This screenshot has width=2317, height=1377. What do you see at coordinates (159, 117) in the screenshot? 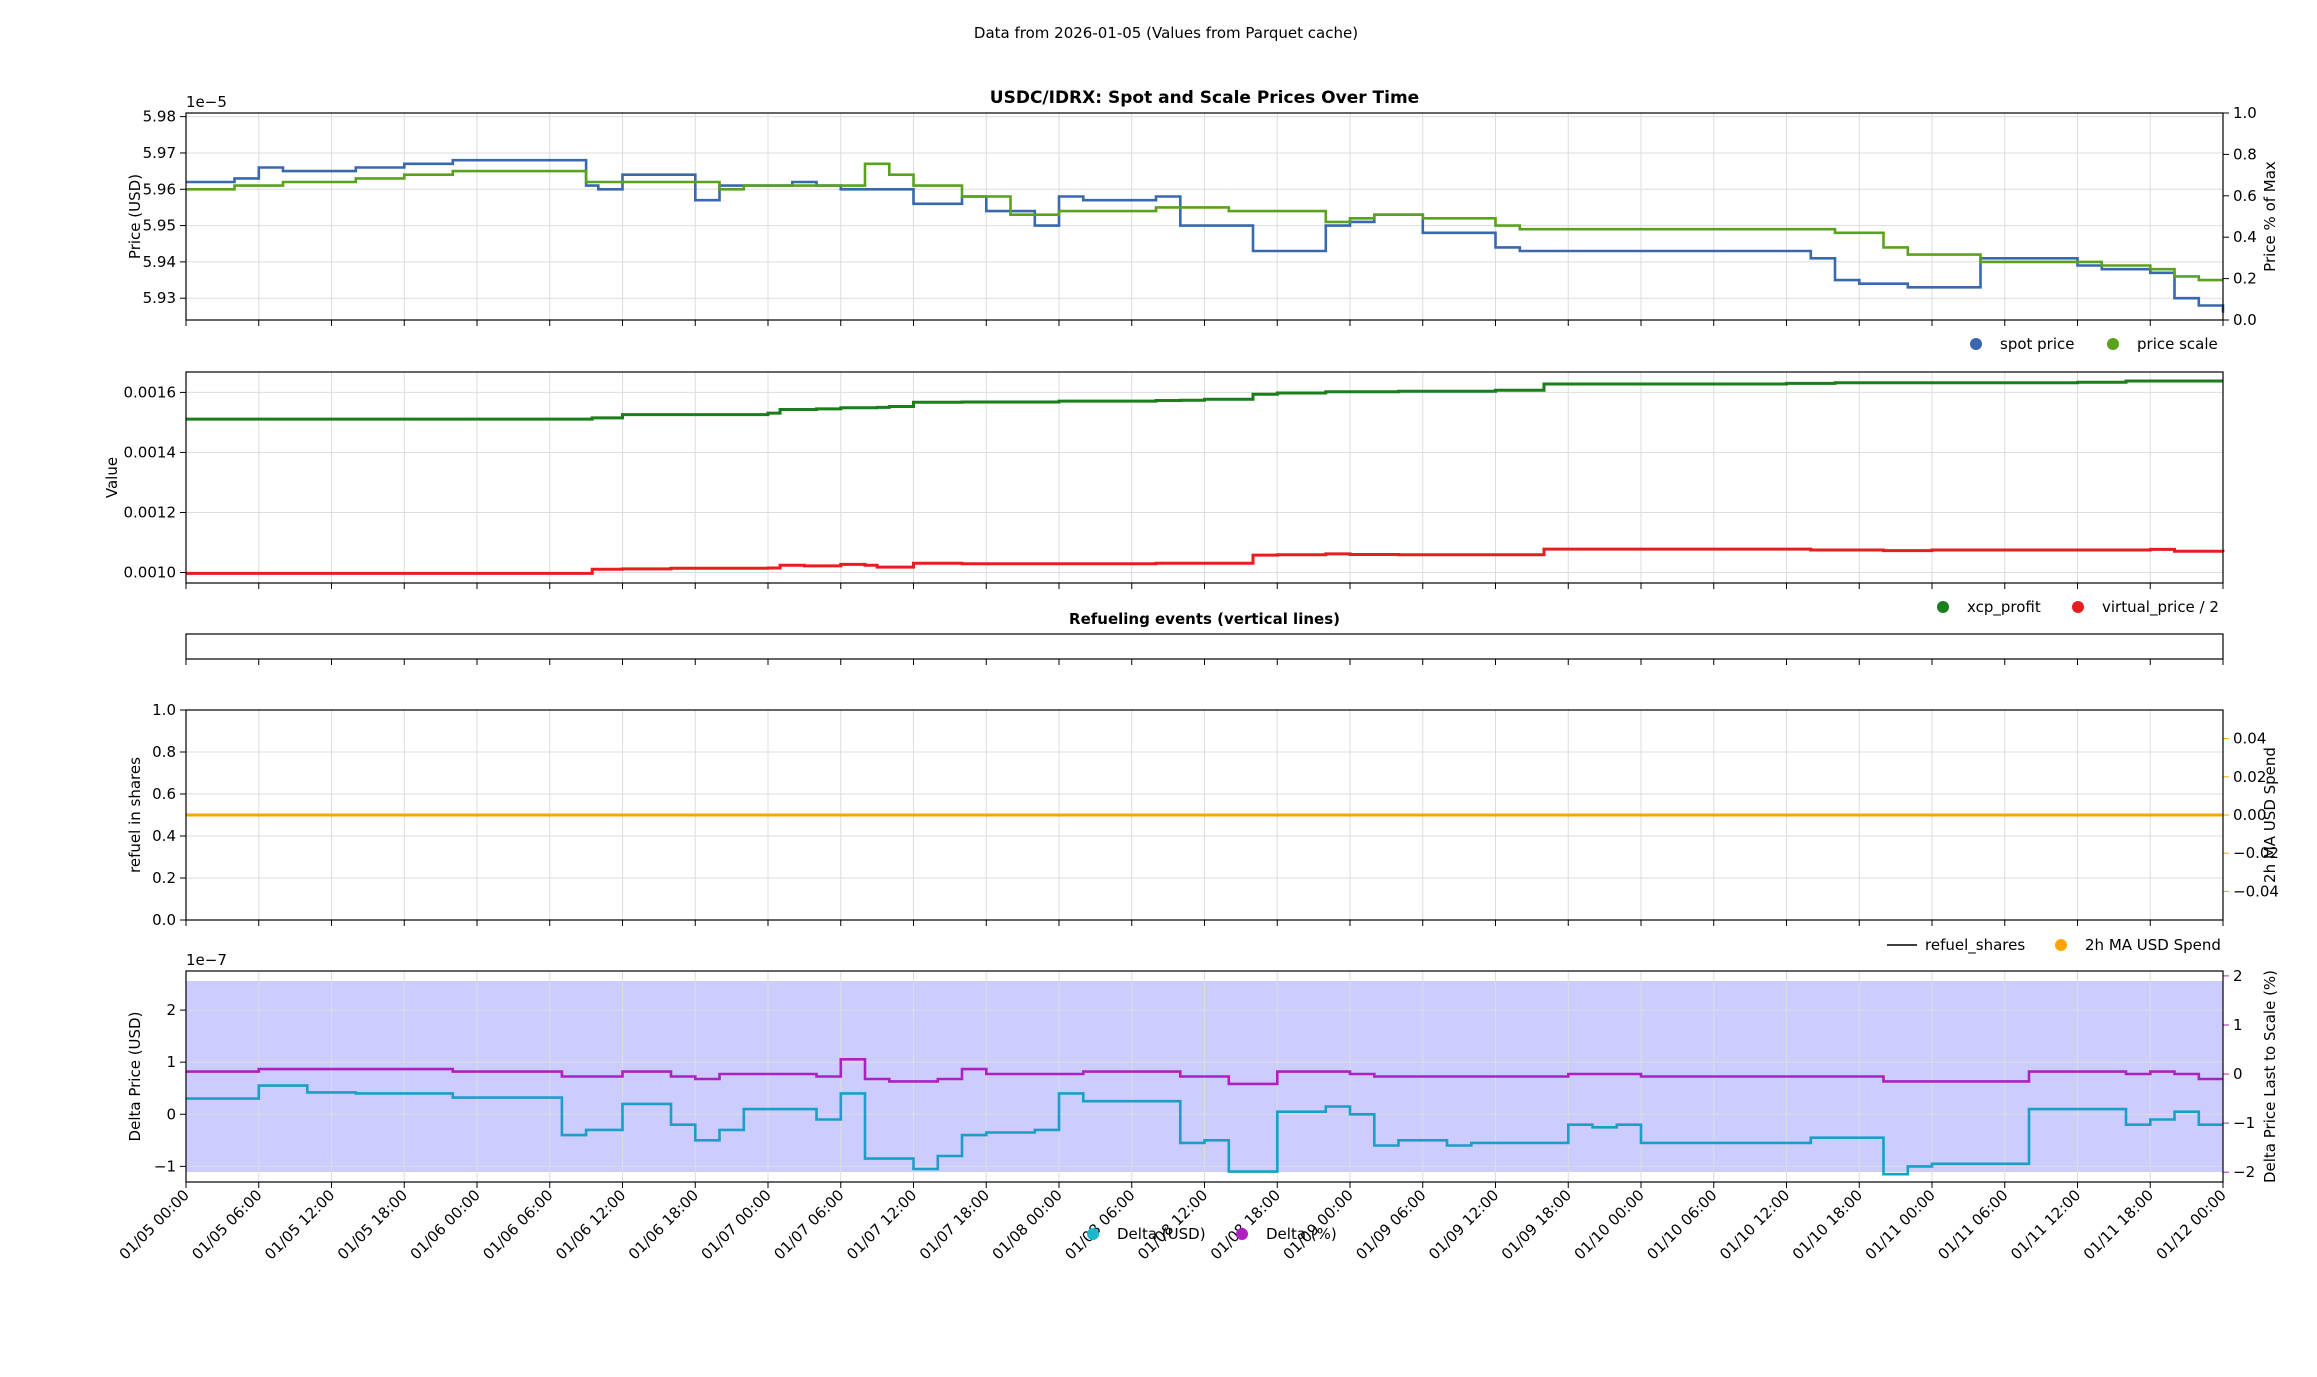
I see `y-tick-label: 5.98` at bounding box center [159, 117].